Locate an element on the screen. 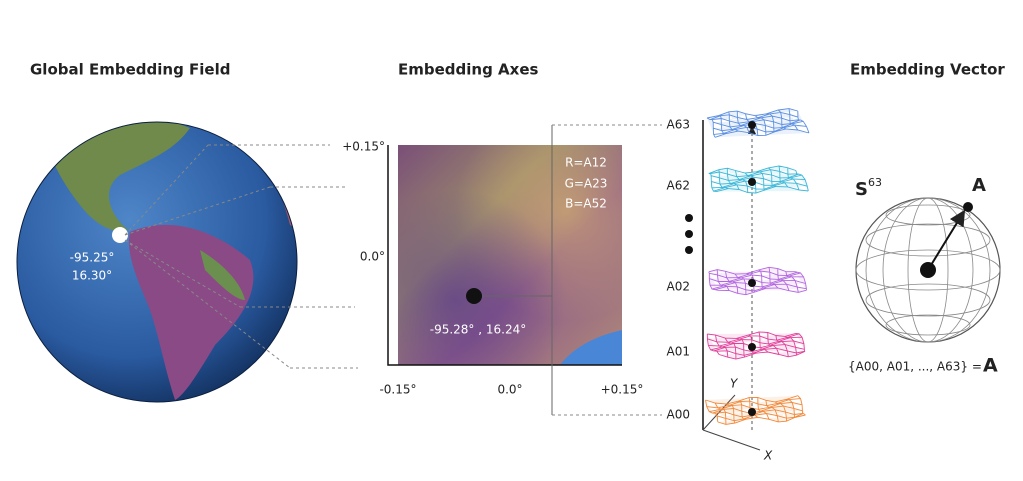 The height and width of the screenshot is (481, 1023). globe-title: Global Embedding Field is located at coordinates (130, 70).